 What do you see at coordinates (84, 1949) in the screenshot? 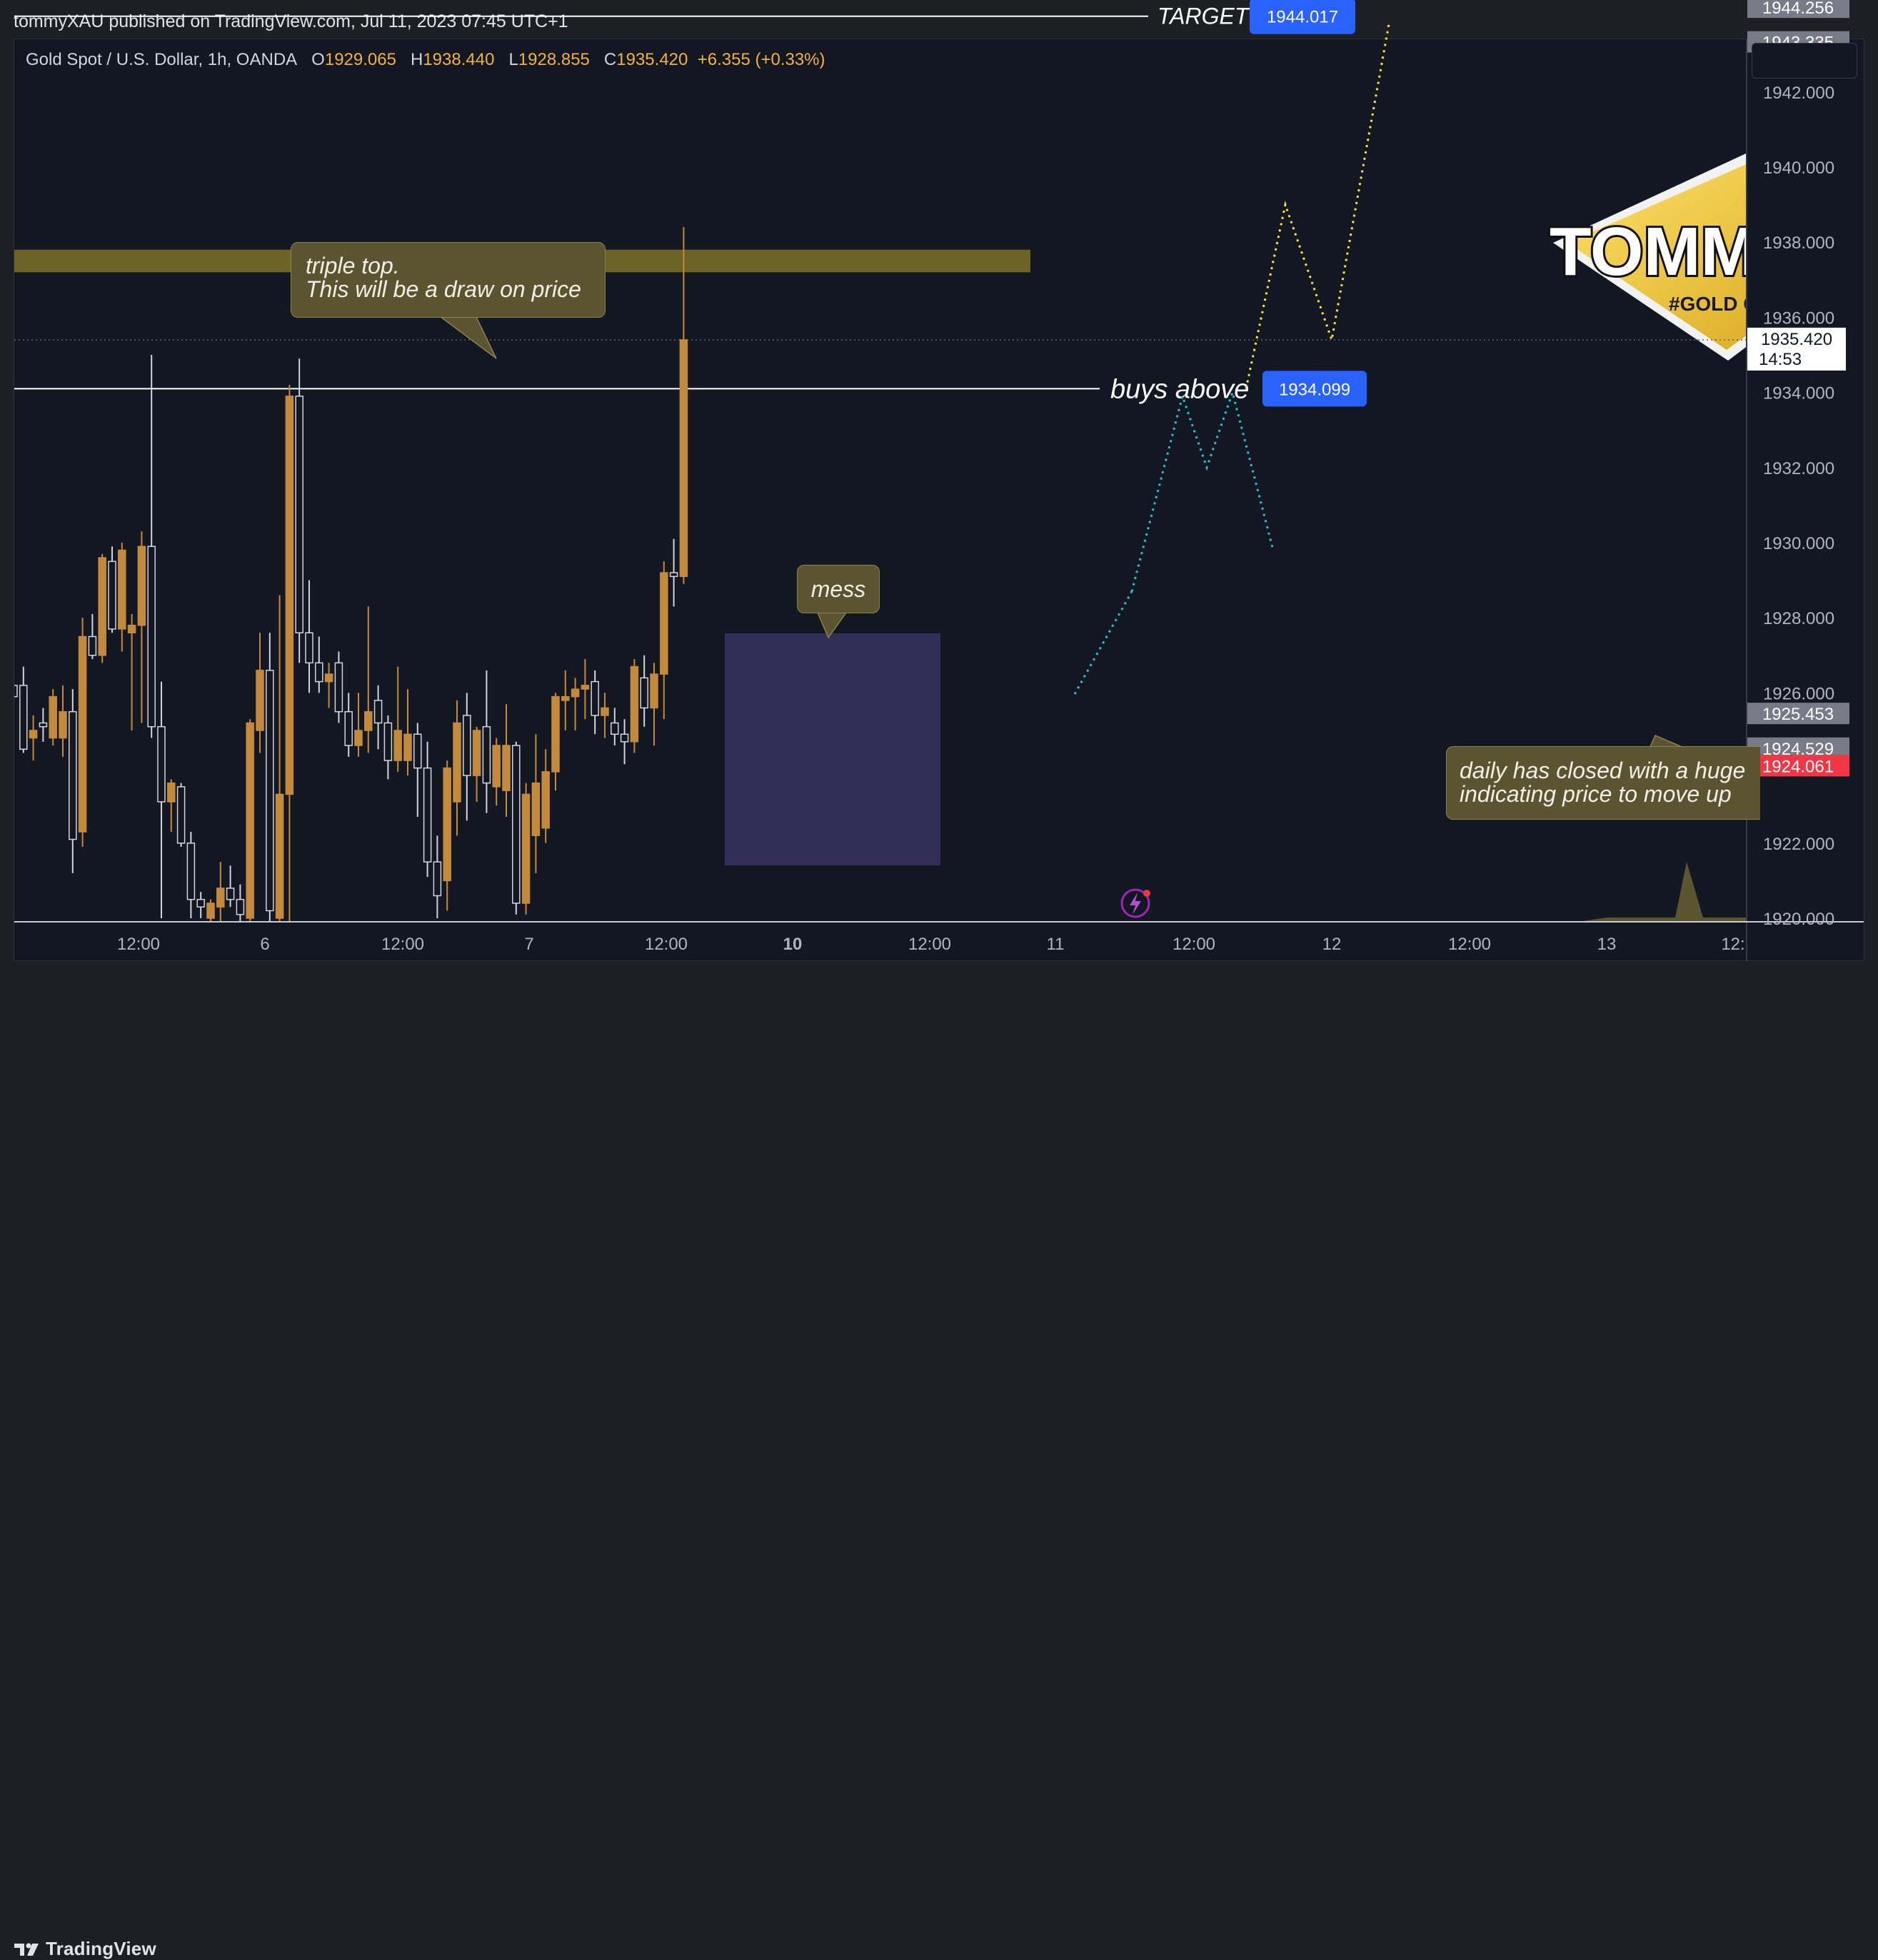
I see `tradingview-brand: TradingView` at bounding box center [84, 1949].